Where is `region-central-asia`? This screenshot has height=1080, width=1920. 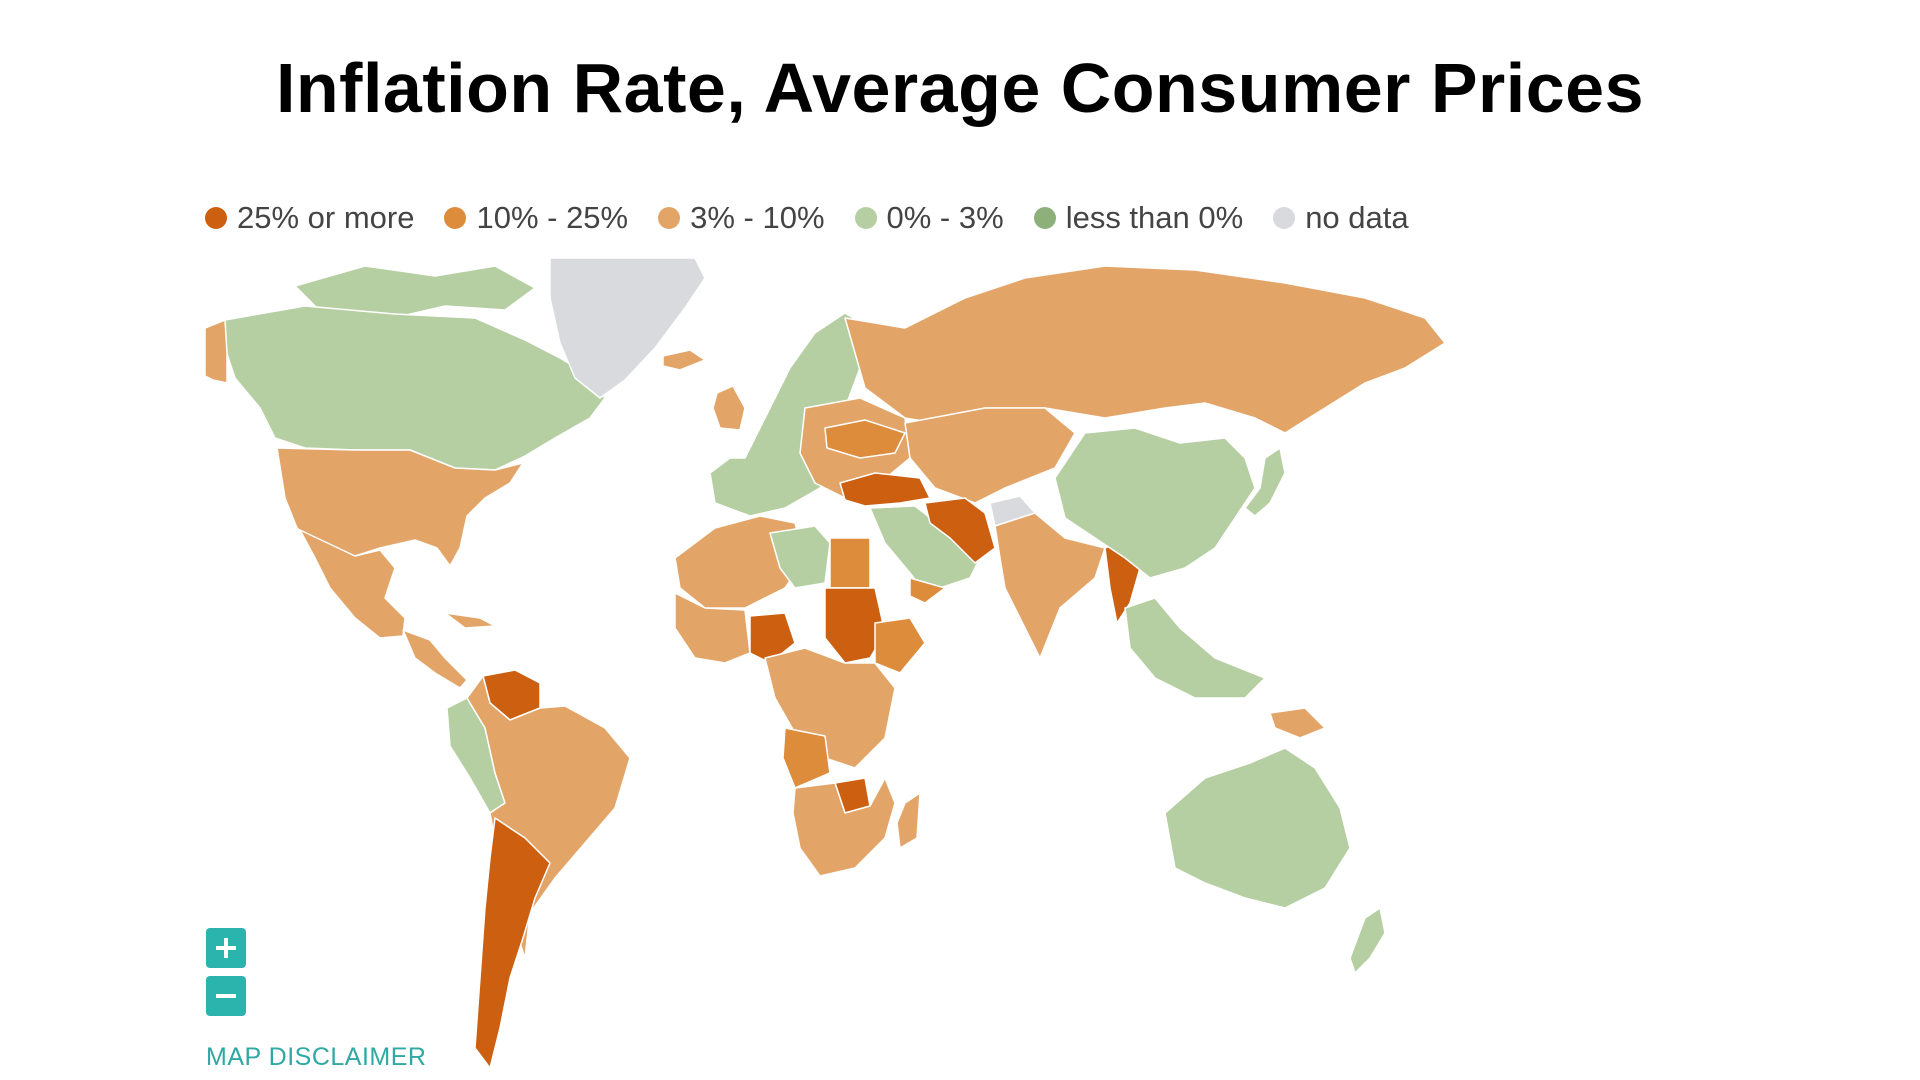 region-central-asia is located at coordinates (990, 455).